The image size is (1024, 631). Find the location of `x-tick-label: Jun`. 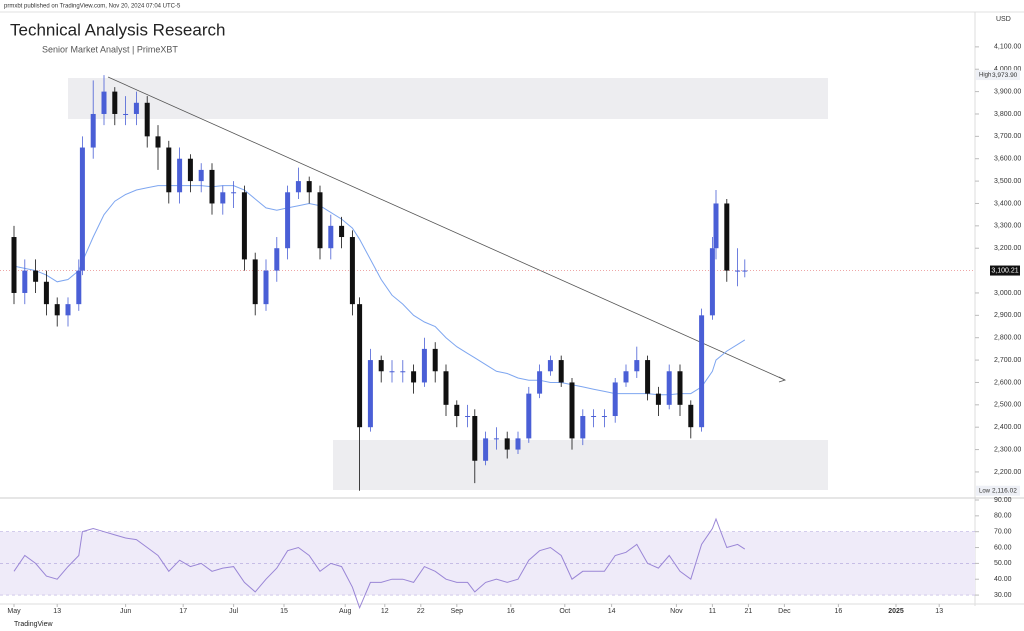

x-tick-label: Jun is located at coordinates (125, 611).